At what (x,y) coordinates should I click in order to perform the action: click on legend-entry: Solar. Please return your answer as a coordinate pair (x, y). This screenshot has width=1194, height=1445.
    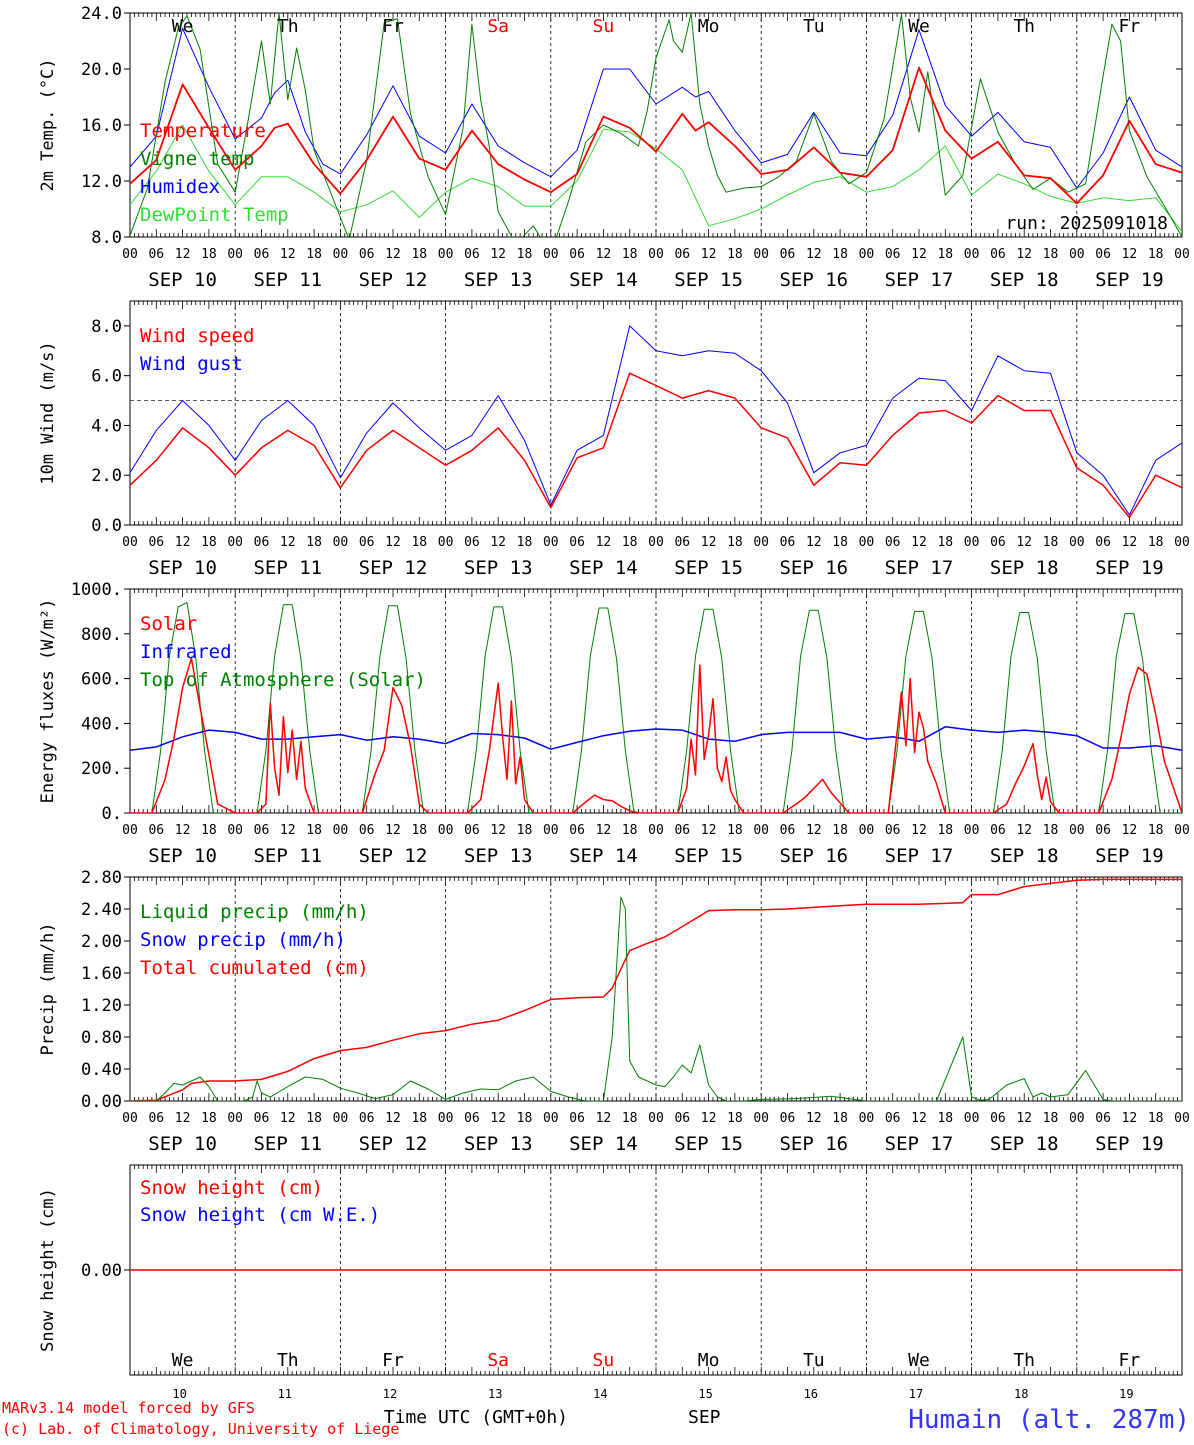
    Looking at the image, I should click on (168, 624).